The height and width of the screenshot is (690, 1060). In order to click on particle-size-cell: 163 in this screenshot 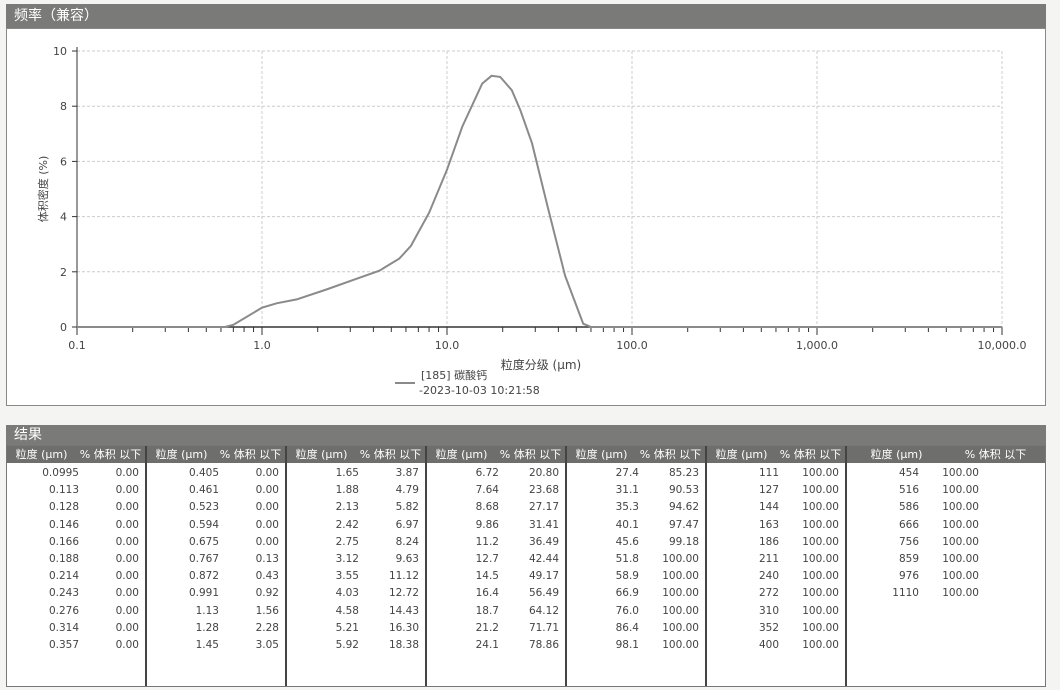, I will do `click(768, 524)`.